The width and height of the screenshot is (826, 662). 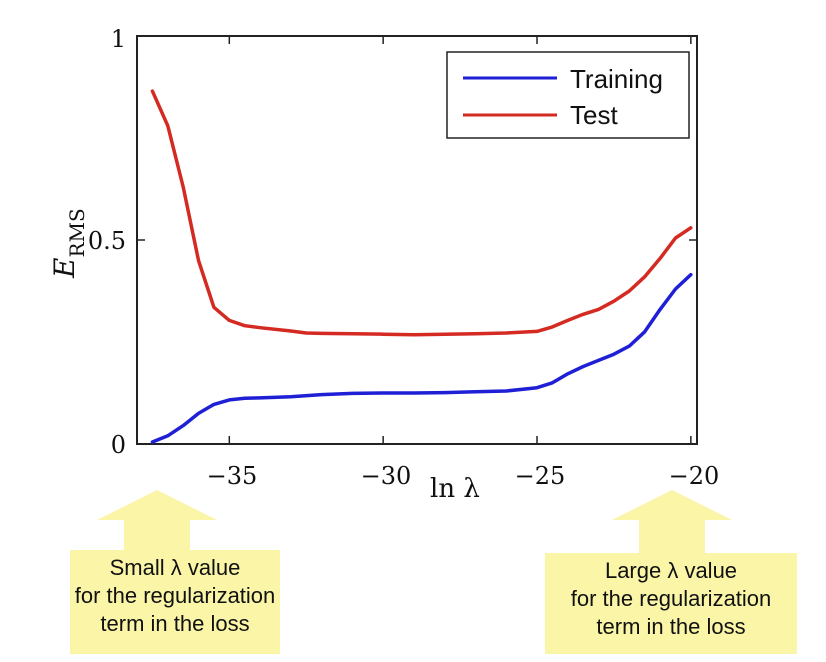 I want to click on x-tick-label: −20, so click(x=694, y=476).